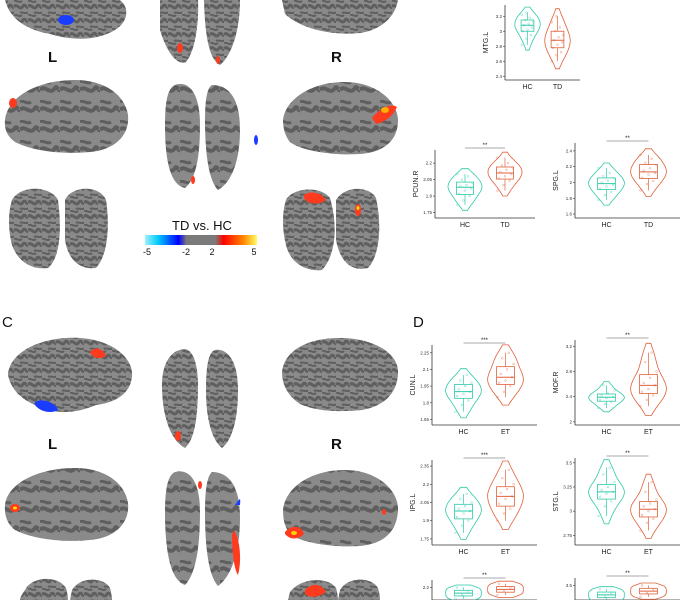 This screenshot has width=685, height=600. I want to click on y-tick-label: 1.65, so click(424, 419).